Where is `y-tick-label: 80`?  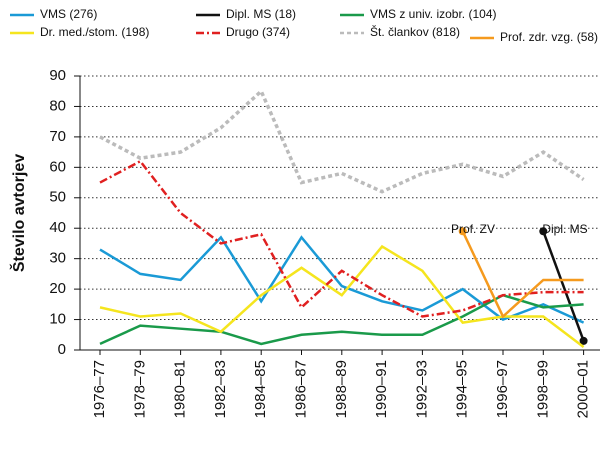 y-tick-label: 80 is located at coordinates (57, 105).